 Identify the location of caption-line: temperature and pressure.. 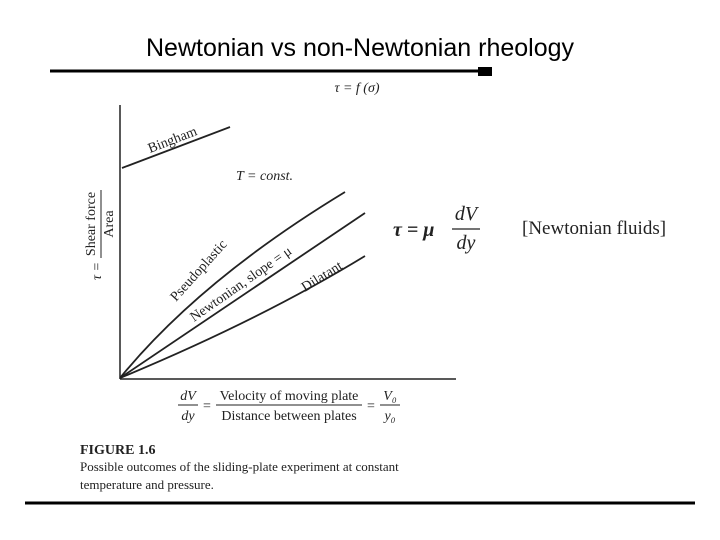
(147, 484).